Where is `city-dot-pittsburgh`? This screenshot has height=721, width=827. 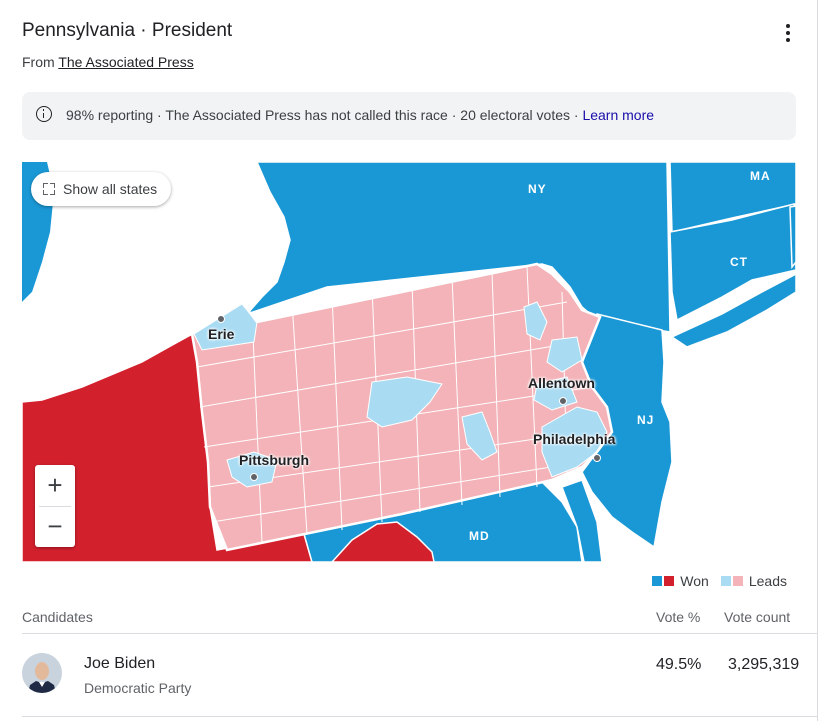
city-dot-pittsburgh is located at coordinates (254, 477).